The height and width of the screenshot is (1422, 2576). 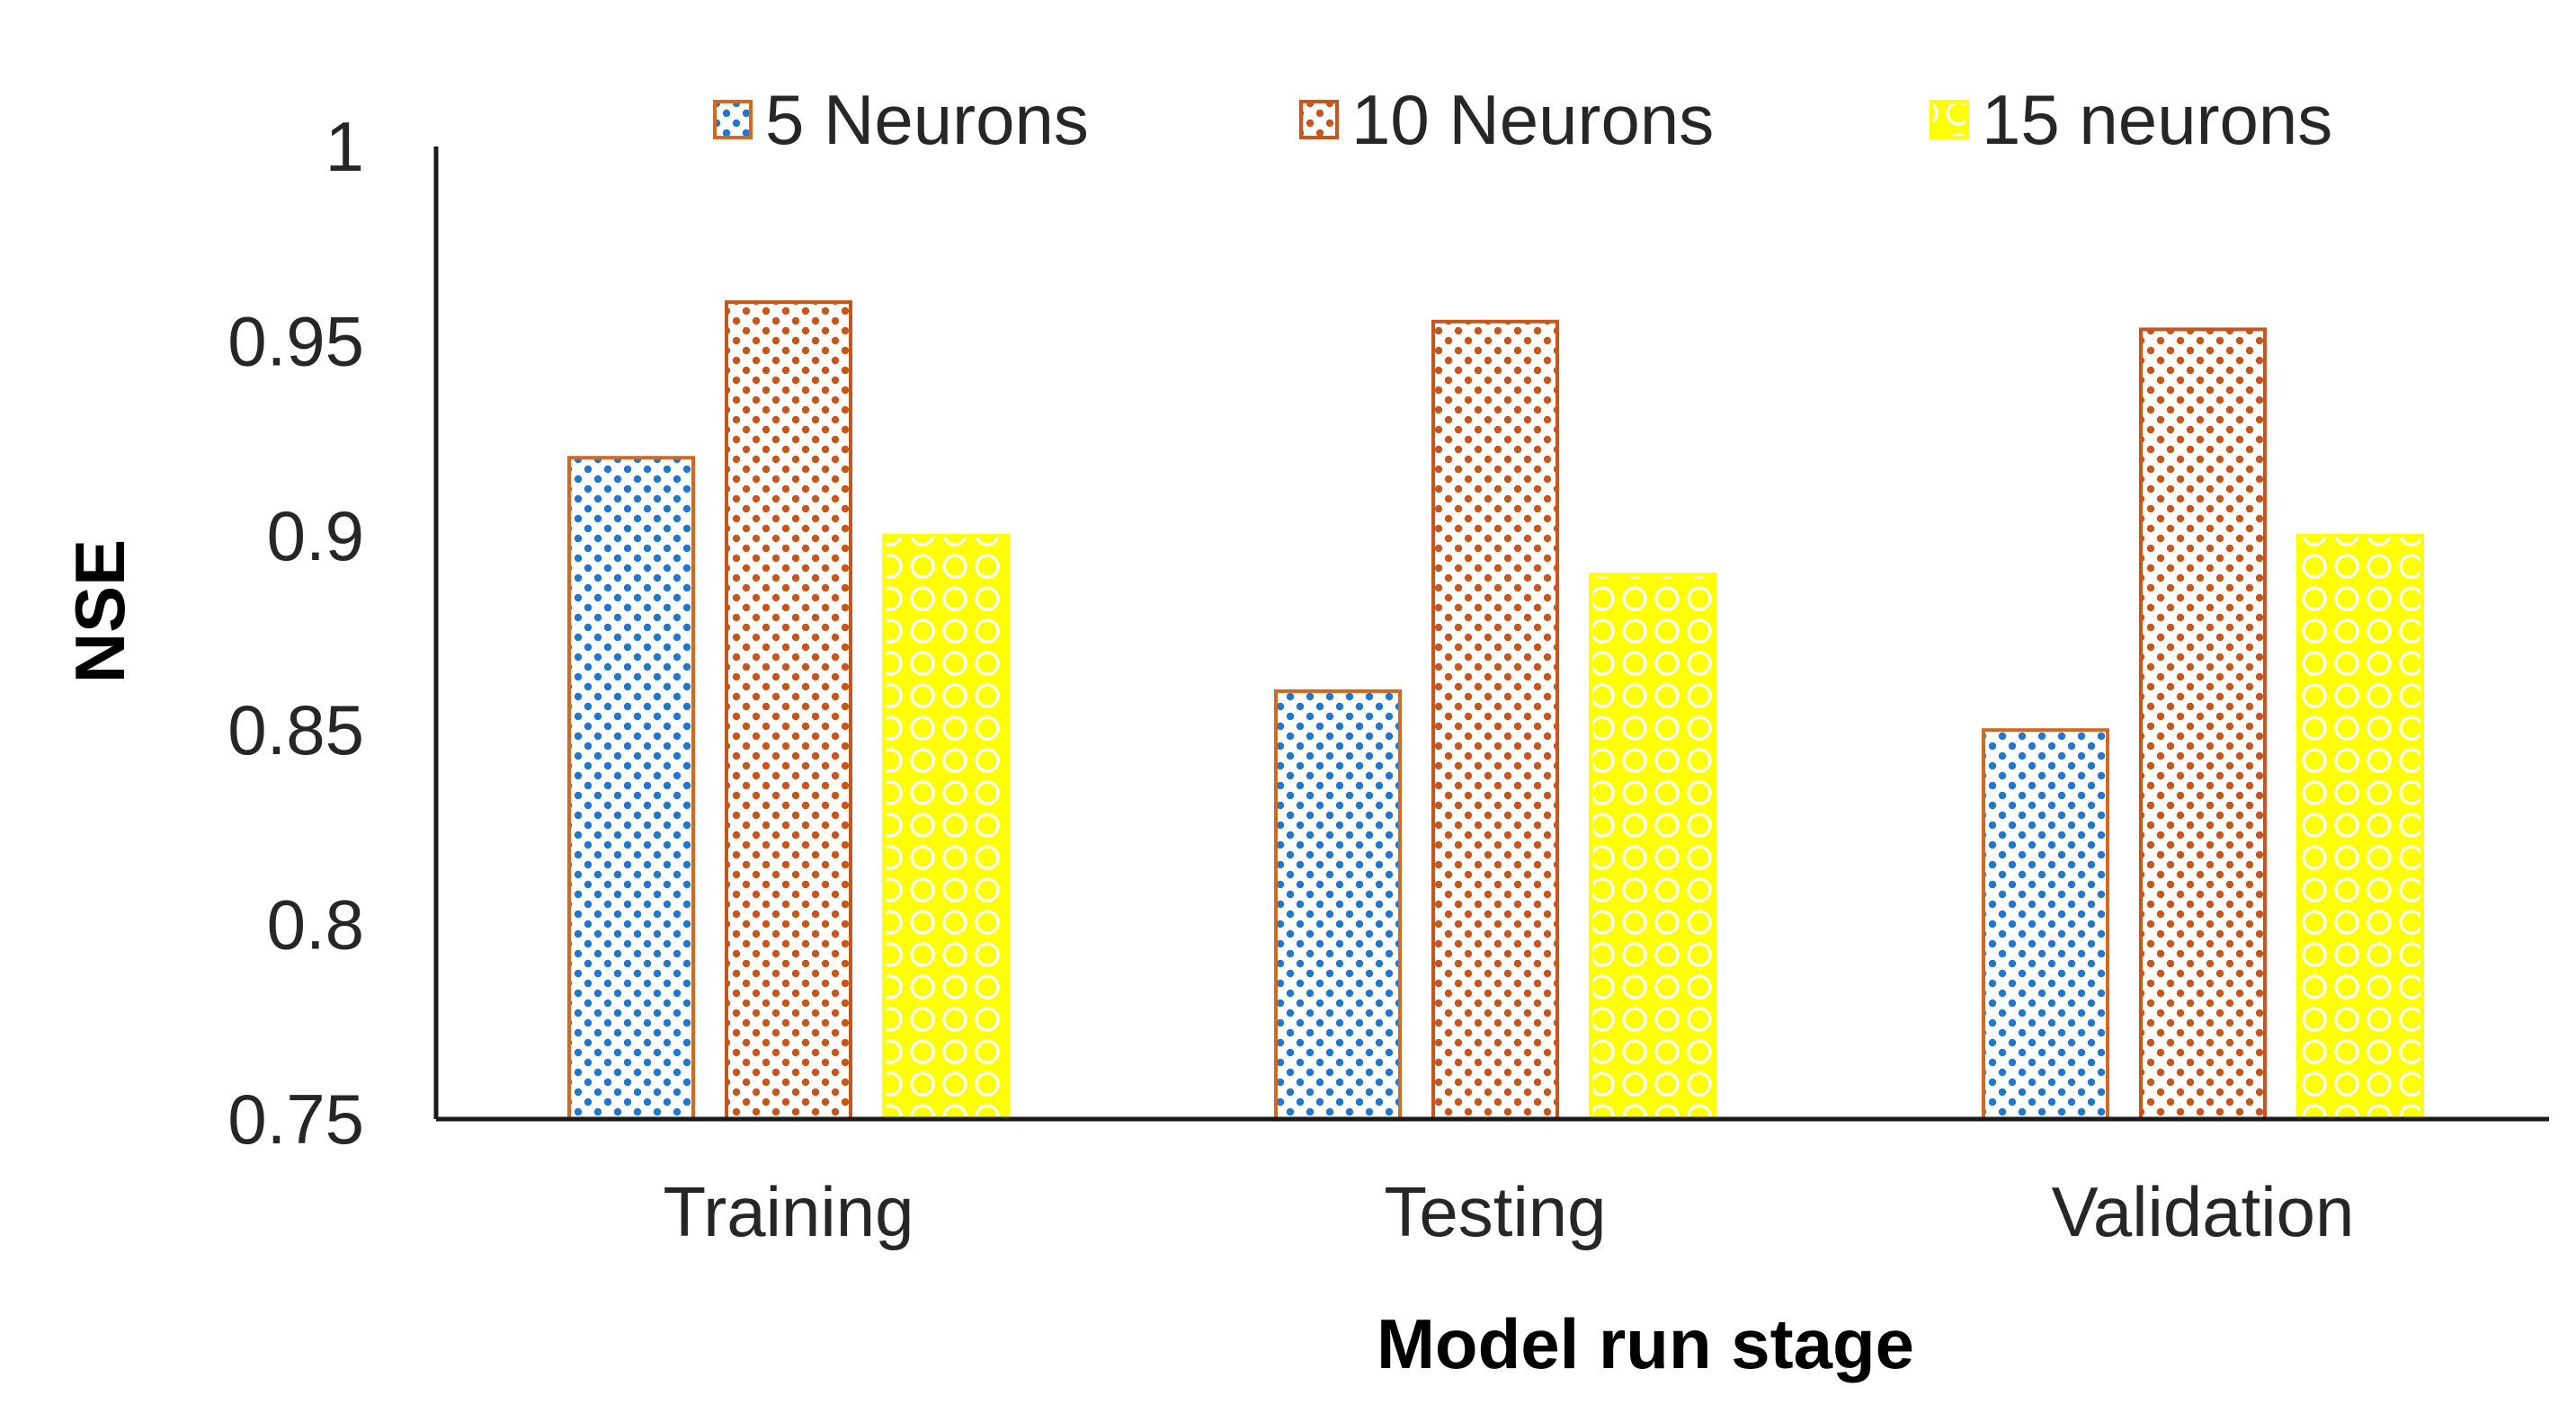 What do you see at coordinates (296, 1120) in the screenshot?
I see `y-tick-label: 0.75` at bounding box center [296, 1120].